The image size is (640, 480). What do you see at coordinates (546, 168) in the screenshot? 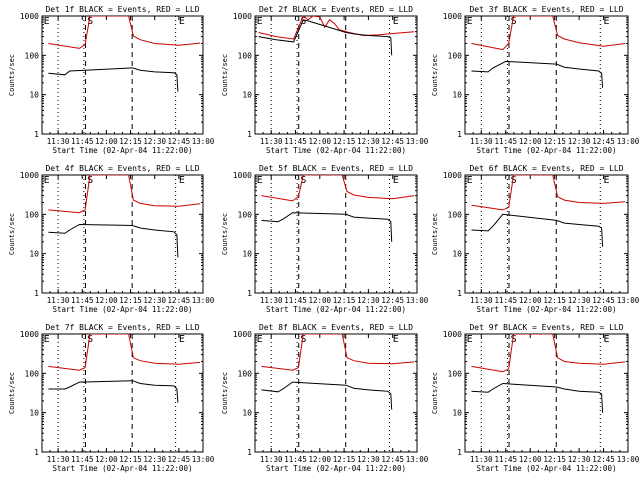
I see `panel-title: Det 6f BLACK = Events, RED = LLD` at bounding box center [546, 168].